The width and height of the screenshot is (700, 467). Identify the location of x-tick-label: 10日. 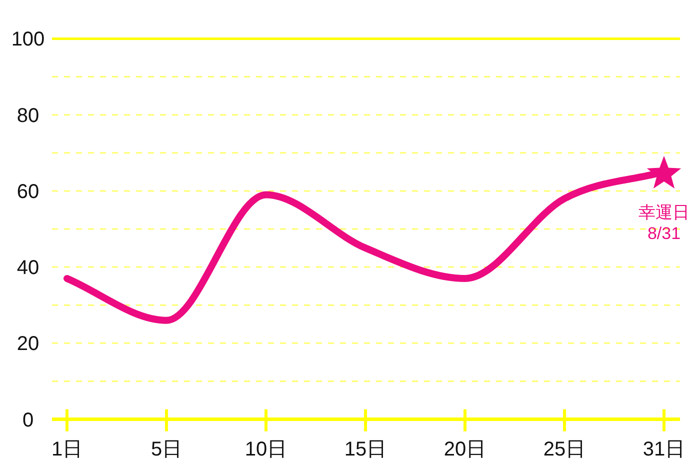
(266, 449).